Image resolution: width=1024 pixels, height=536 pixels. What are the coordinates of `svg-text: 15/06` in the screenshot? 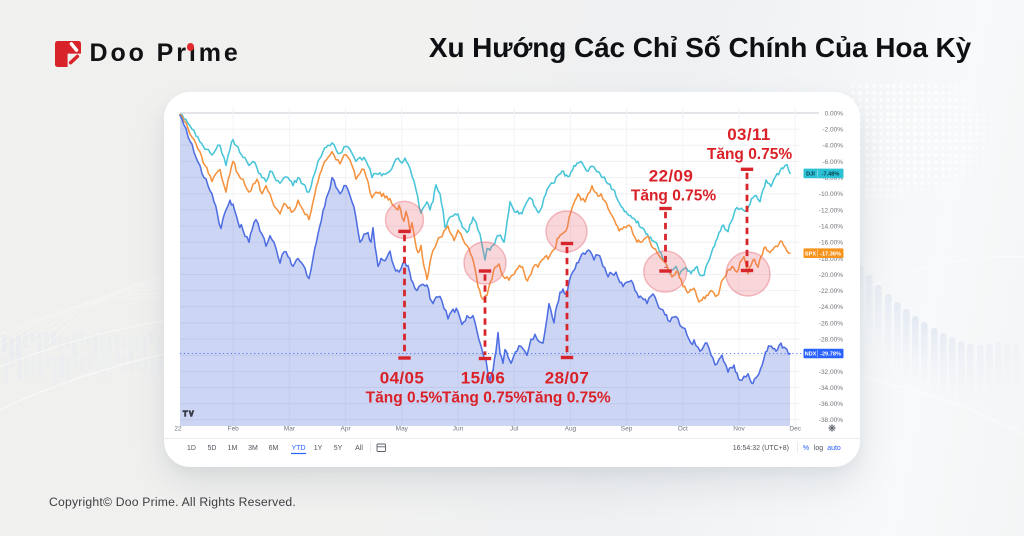 It's located at (483, 378).